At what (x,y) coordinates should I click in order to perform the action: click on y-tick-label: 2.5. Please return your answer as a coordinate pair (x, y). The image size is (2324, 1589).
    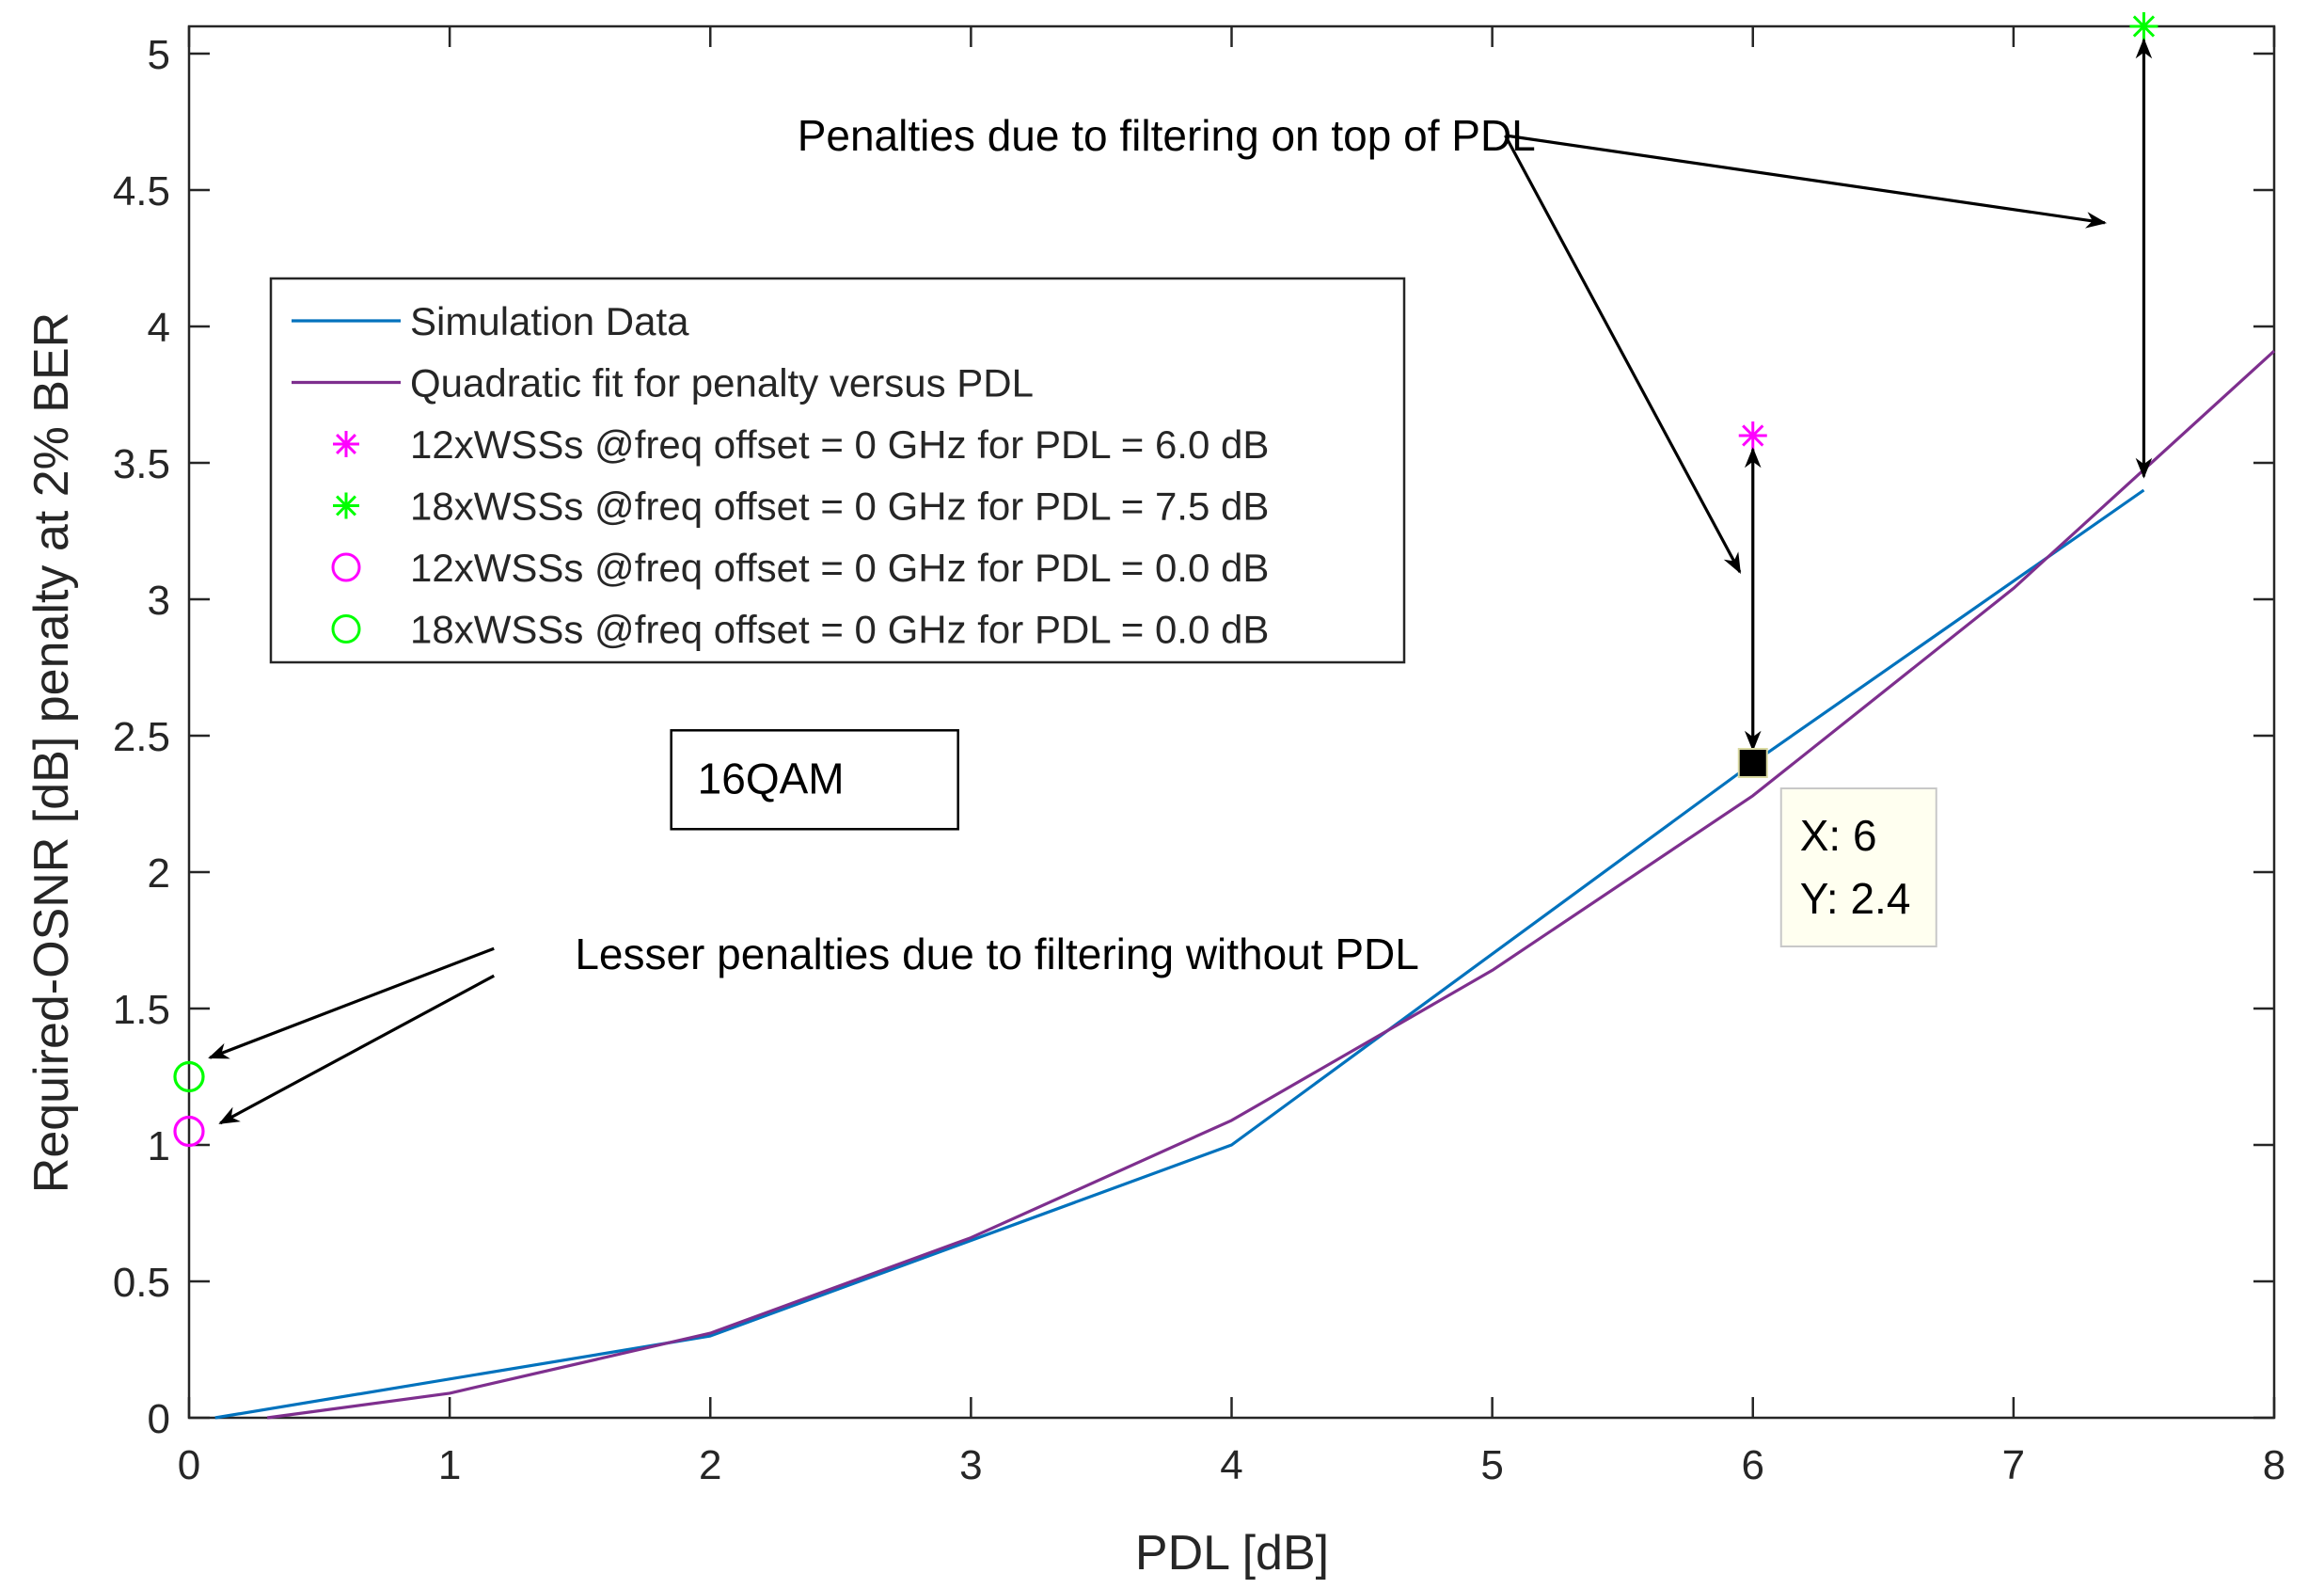
    Looking at the image, I should click on (141, 737).